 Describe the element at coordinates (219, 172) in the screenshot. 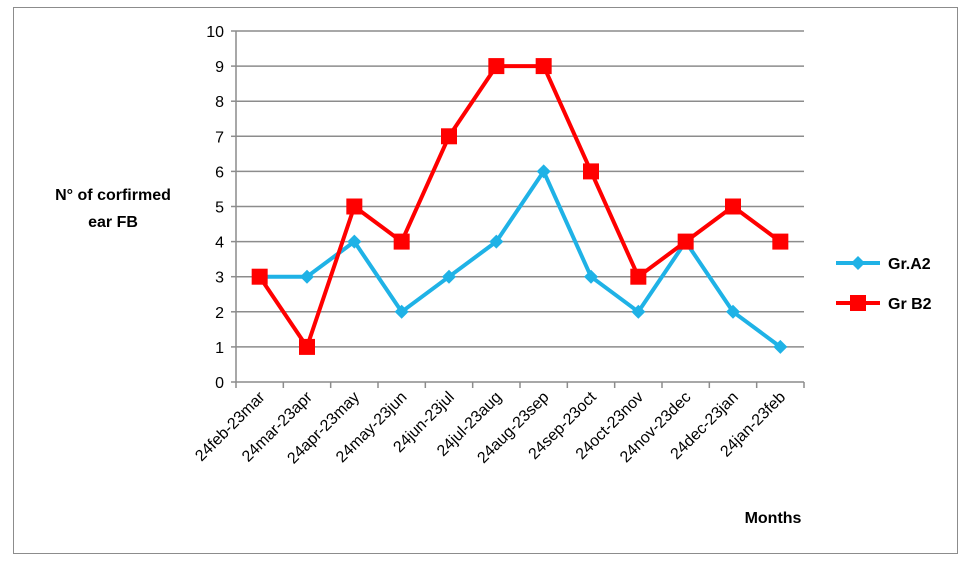

I see `y-tick-label: 6` at that location.